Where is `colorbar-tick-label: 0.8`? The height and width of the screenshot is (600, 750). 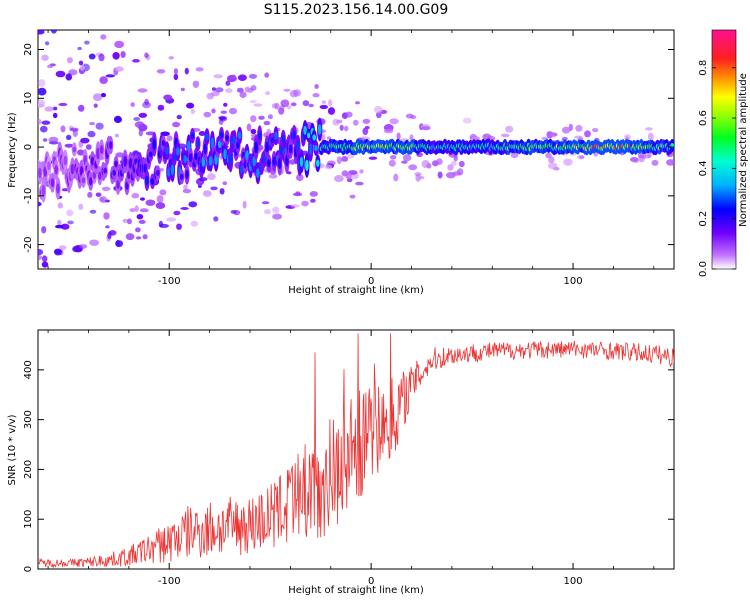 colorbar-tick-label: 0.8 is located at coordinates (703, 68).